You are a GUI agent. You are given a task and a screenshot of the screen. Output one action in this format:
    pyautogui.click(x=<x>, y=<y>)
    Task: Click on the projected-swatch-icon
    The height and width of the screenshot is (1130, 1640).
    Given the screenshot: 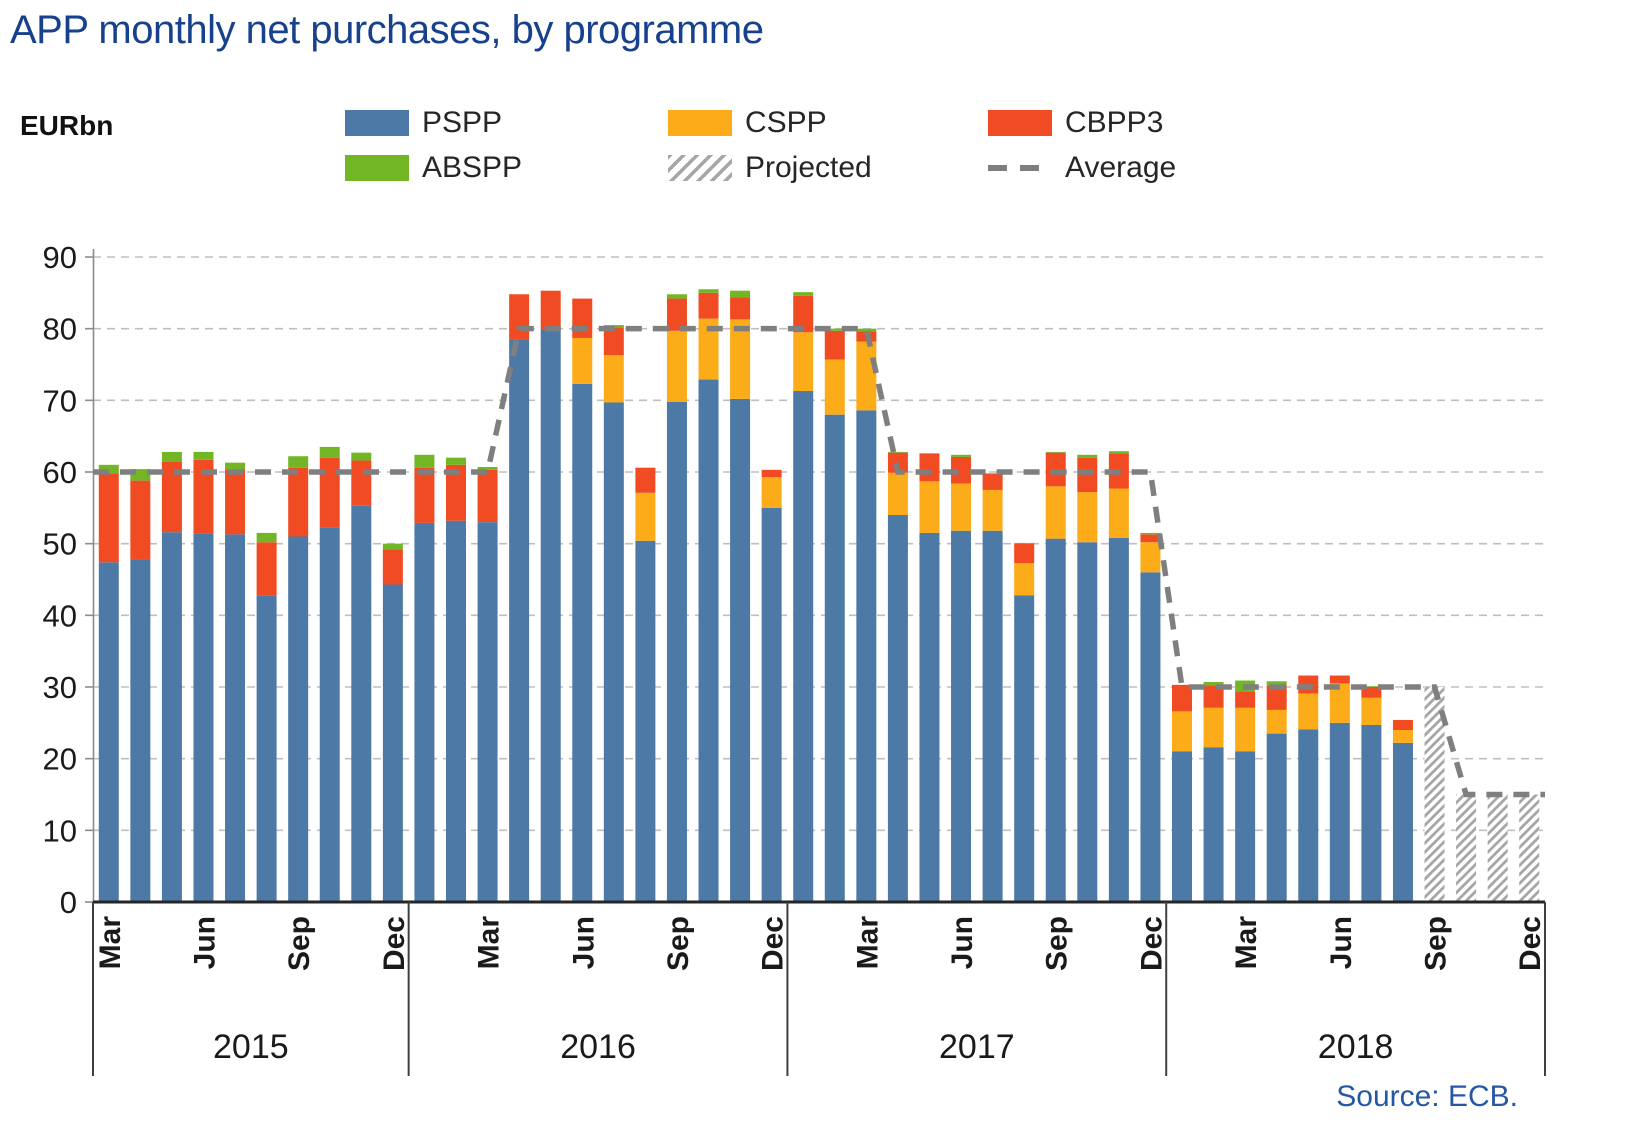 What is the action you would take?
    pyautogui.click(x=700, y=168)
    